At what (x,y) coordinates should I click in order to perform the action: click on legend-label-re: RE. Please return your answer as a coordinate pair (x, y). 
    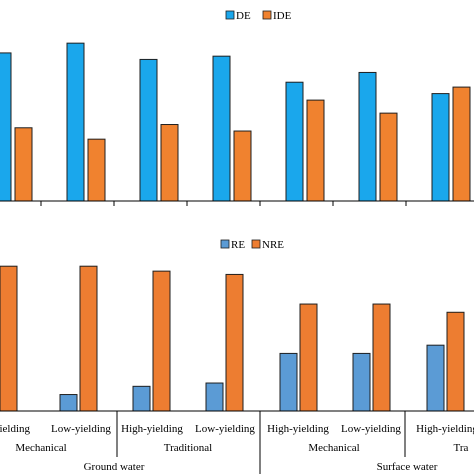
    Looking at the image, I should click on (238, 245).